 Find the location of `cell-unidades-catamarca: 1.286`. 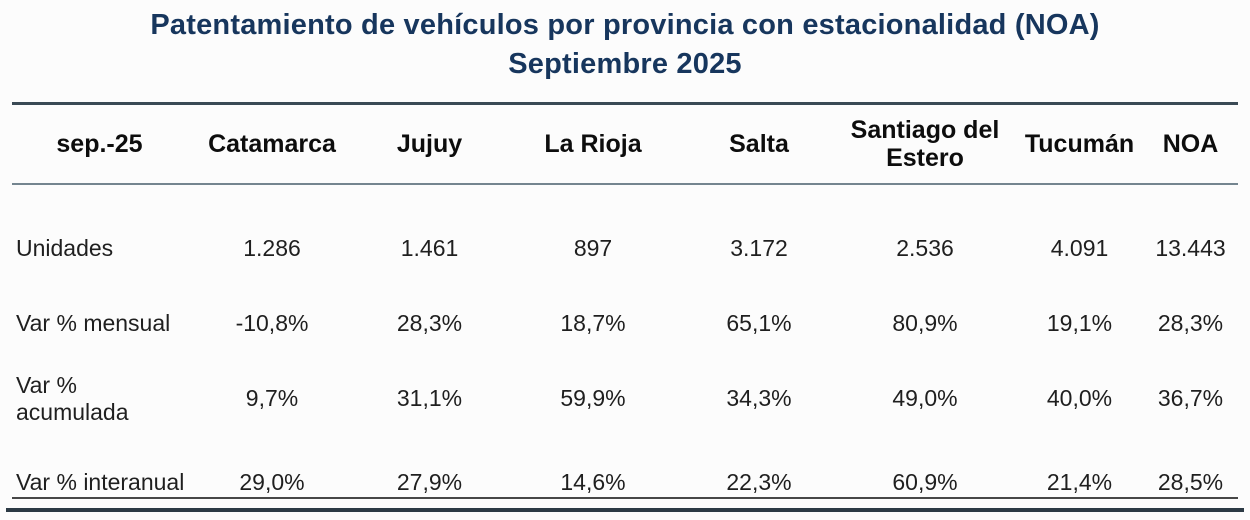

cell-unidades-catamarca: 1.286 is located at coordinates (272, 248).